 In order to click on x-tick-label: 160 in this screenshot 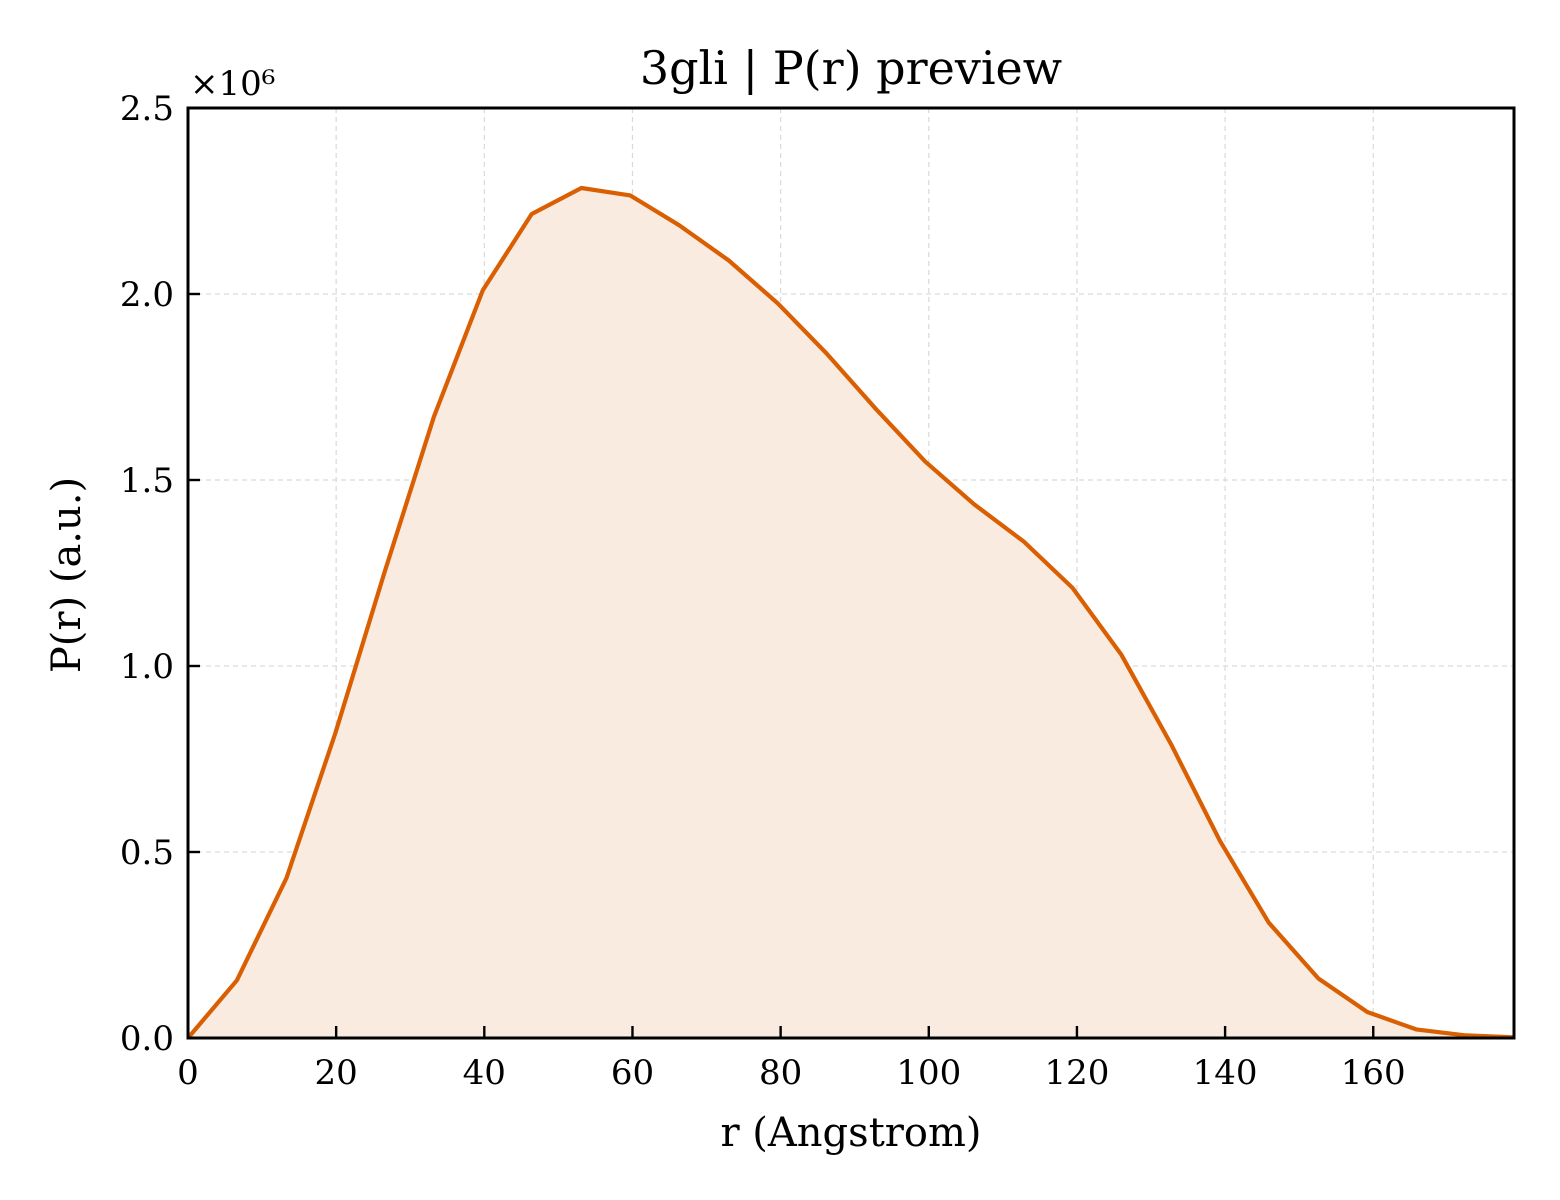, I will do `click(1373, 1073)`.